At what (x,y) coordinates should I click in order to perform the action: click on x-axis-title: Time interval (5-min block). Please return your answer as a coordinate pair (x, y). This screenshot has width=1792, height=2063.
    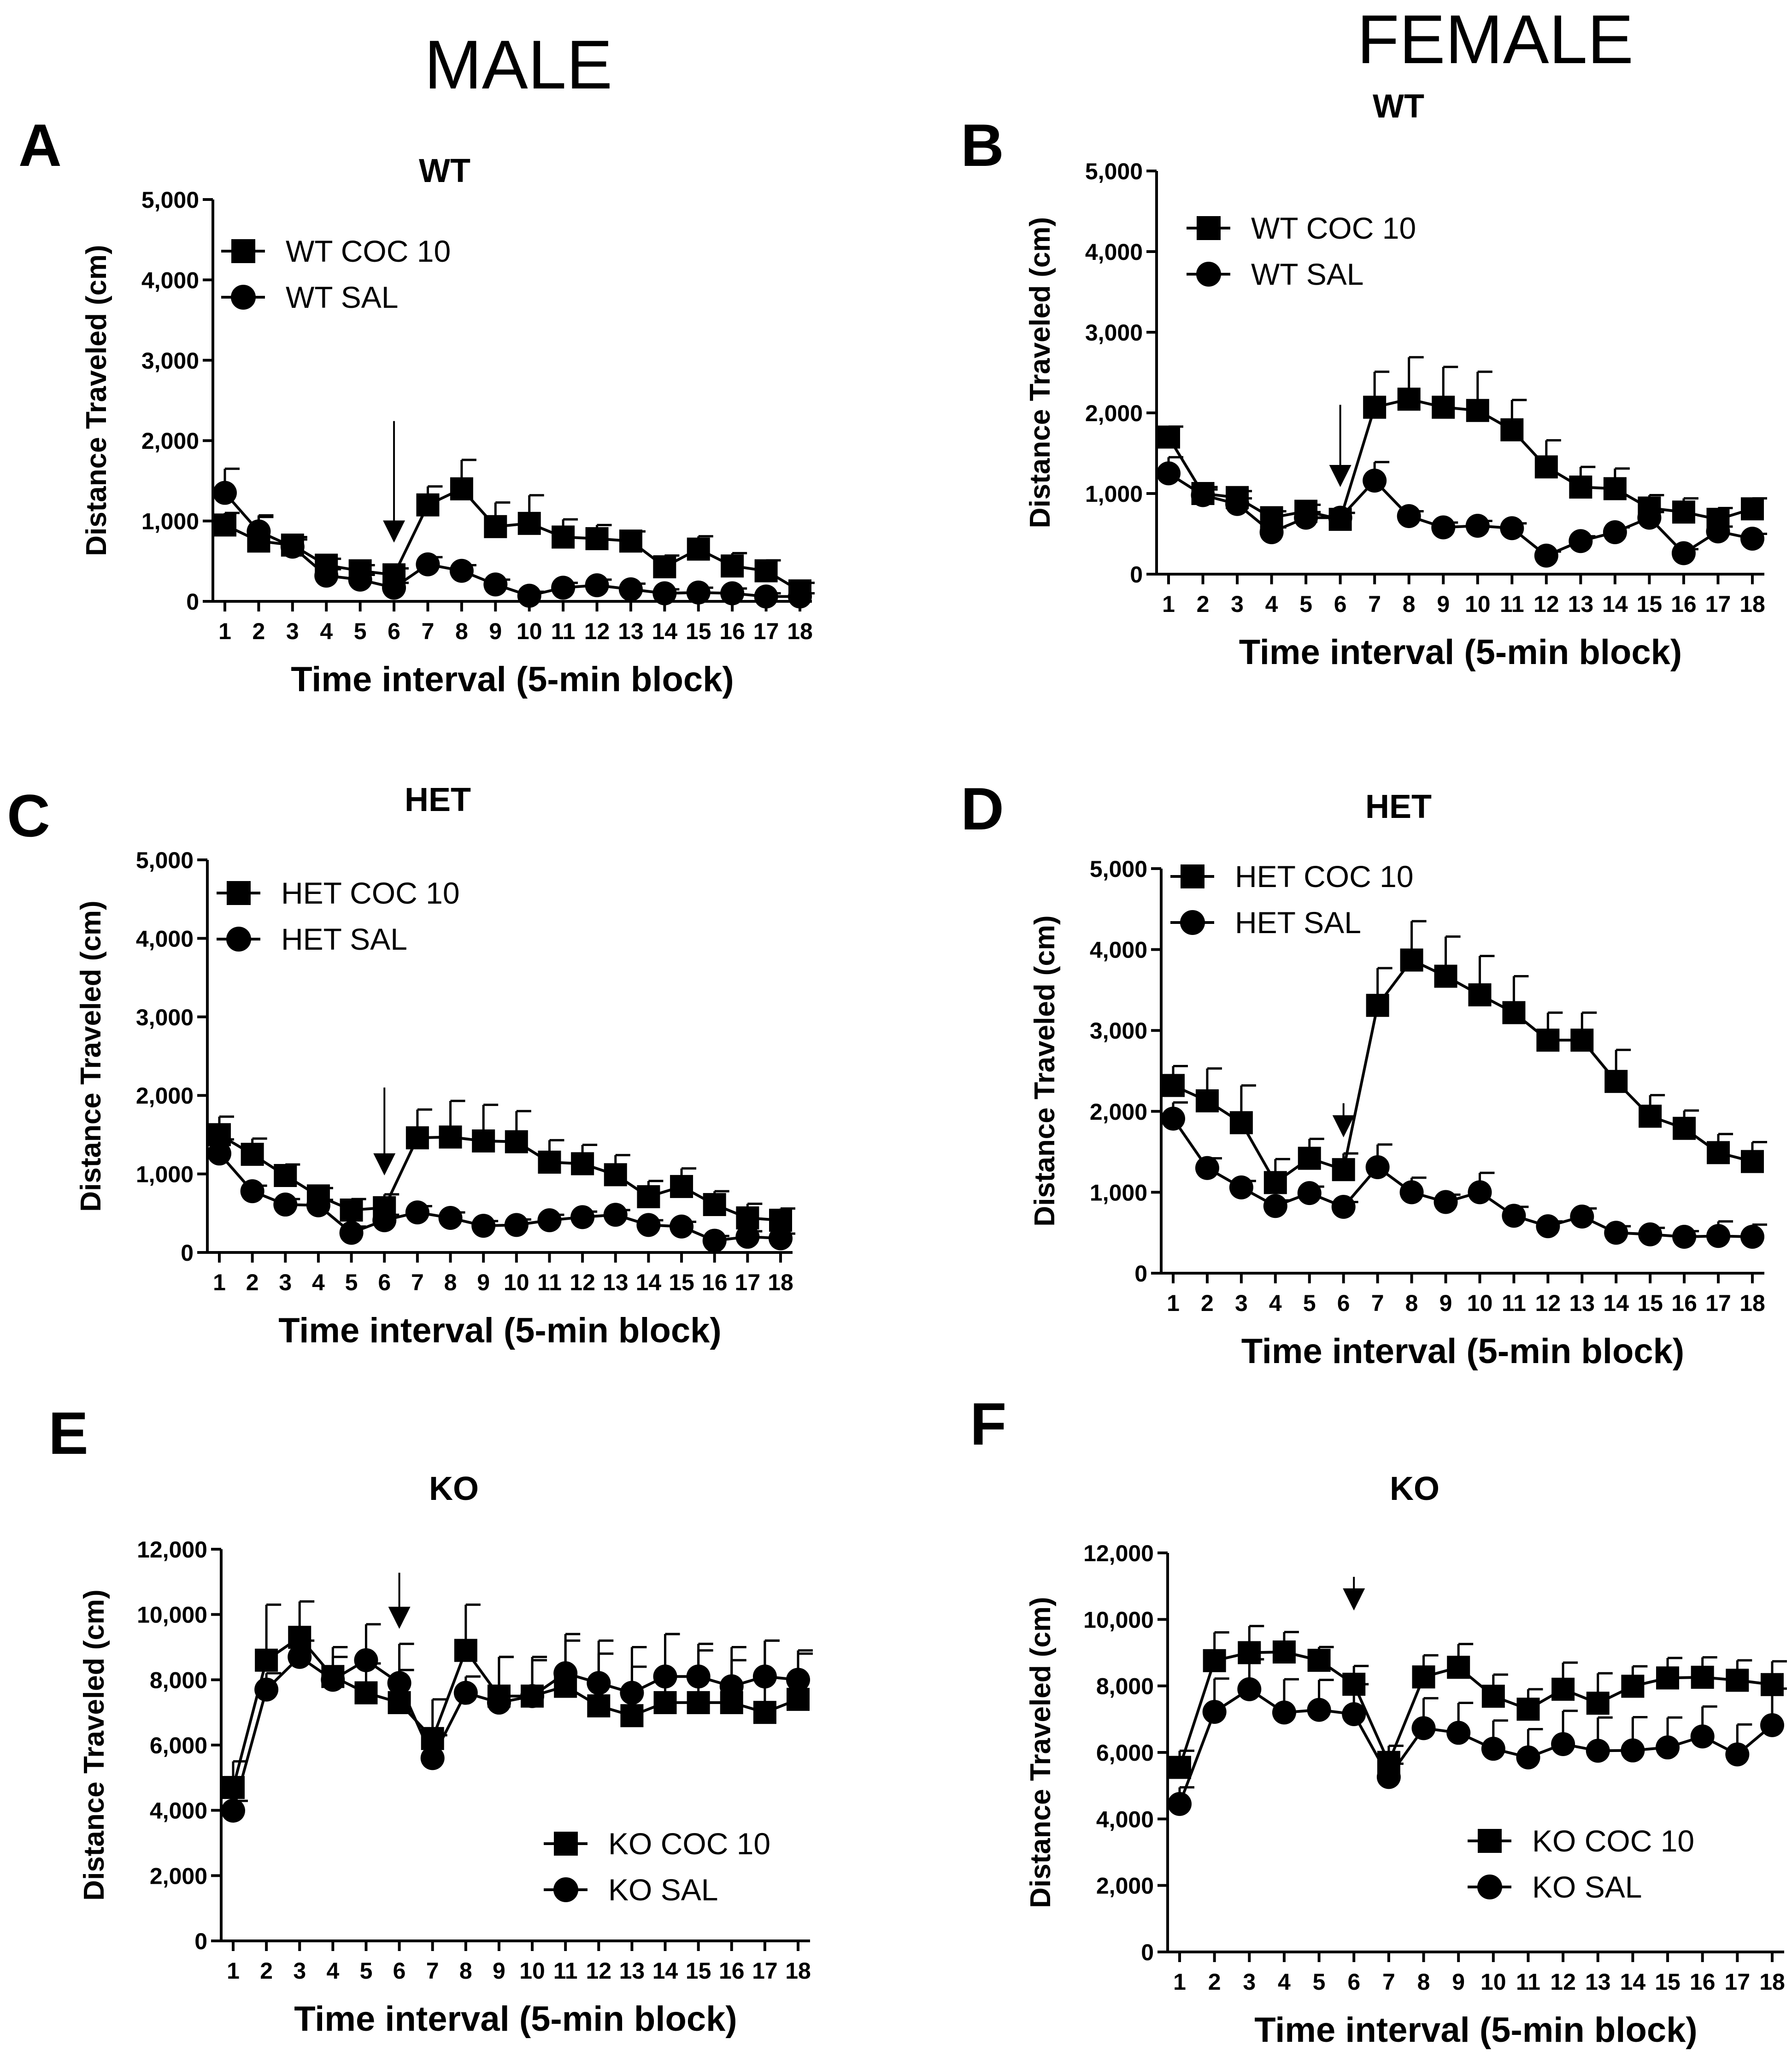
    Looking at the image, I should click on (1463, 1351).